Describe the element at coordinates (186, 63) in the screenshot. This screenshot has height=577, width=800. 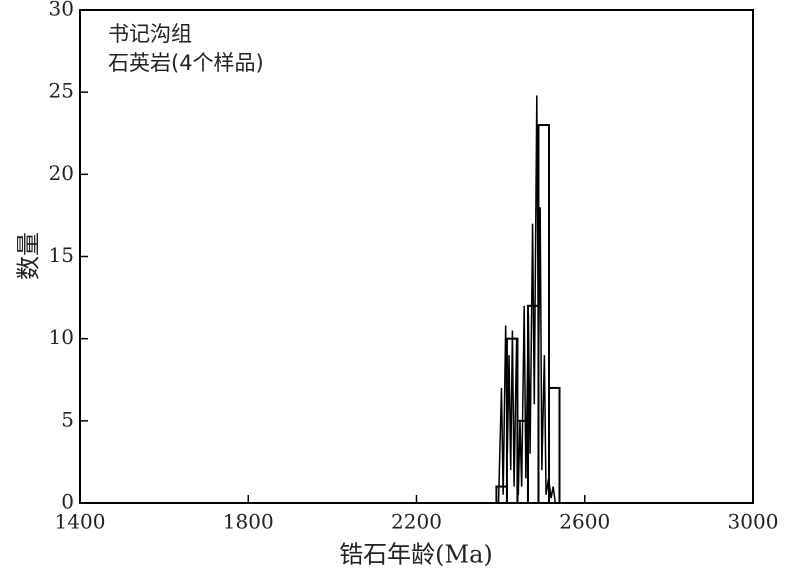
I see `annotation: 石英岩(4个样品)` at that location.